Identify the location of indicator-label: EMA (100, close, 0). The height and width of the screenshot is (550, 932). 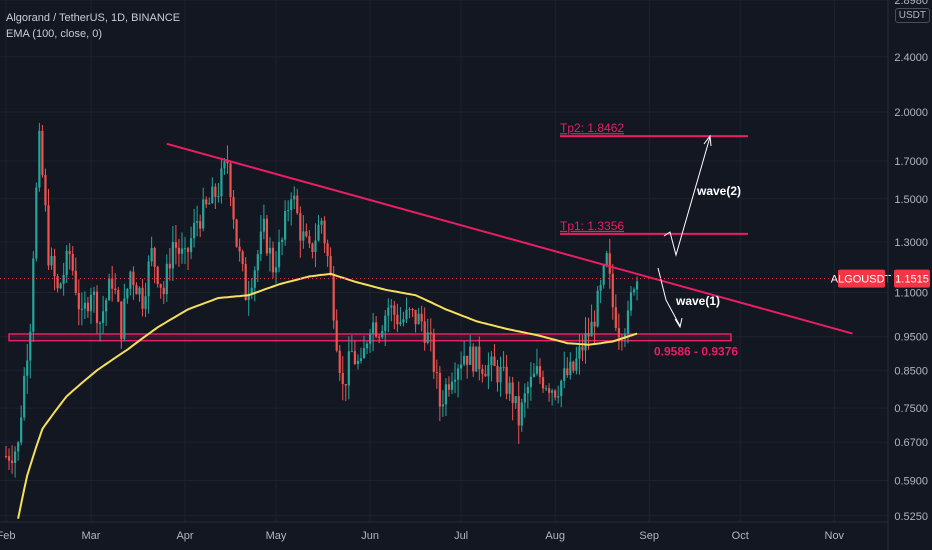
(54, 34).